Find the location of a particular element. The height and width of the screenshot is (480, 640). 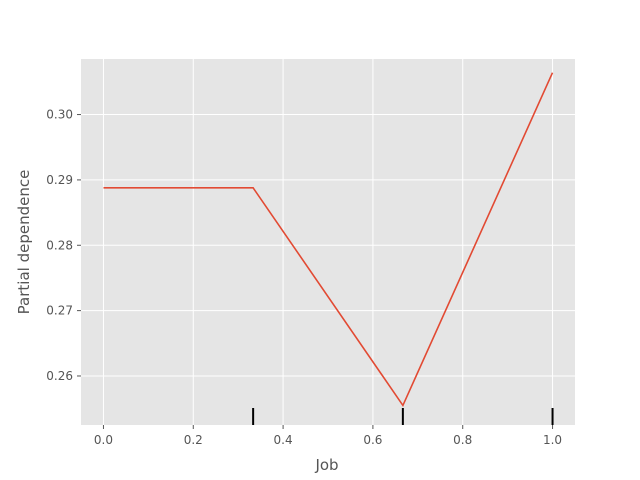

x-tick-label: 0.4 is located at coordinates (283, 440).